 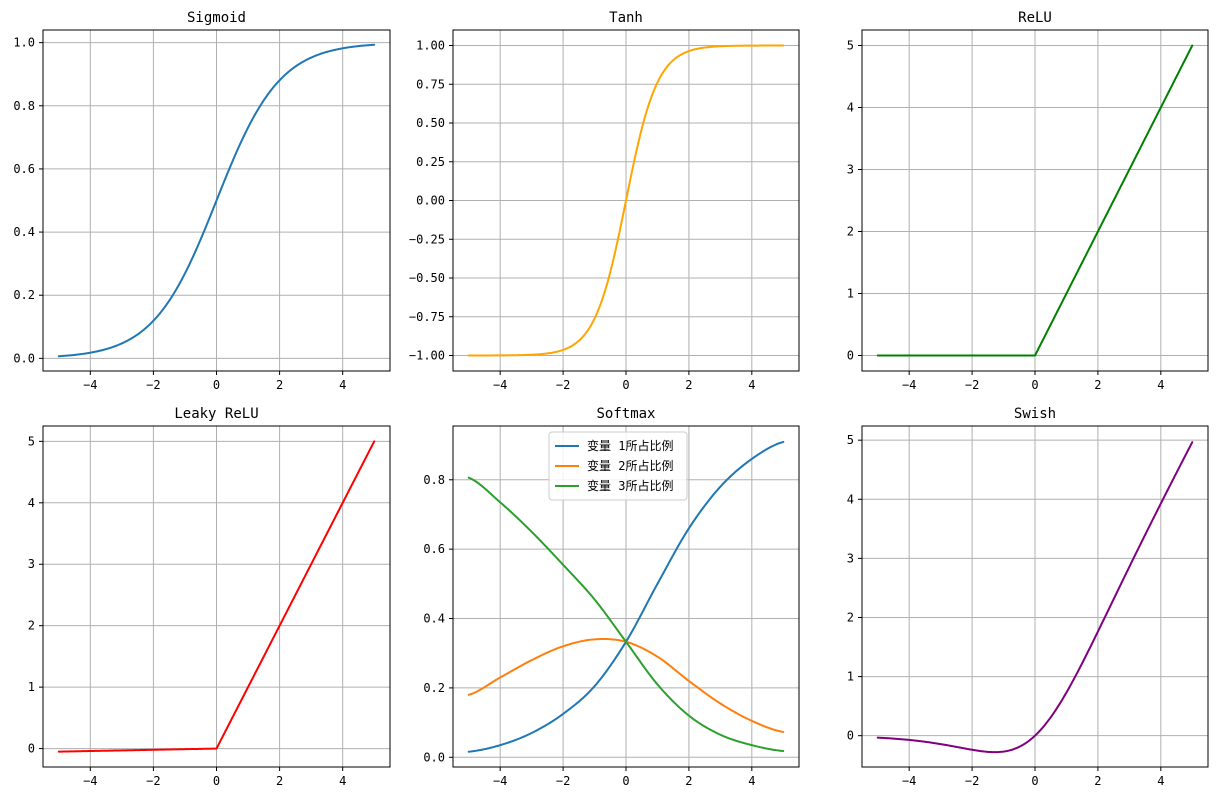 I want to click on subplot-sigmoid: −4 −2 0 2 4 0.0 0.2 0.4 0.6 0.8 1.0 Sigmoid, so click(x=202, y=201).